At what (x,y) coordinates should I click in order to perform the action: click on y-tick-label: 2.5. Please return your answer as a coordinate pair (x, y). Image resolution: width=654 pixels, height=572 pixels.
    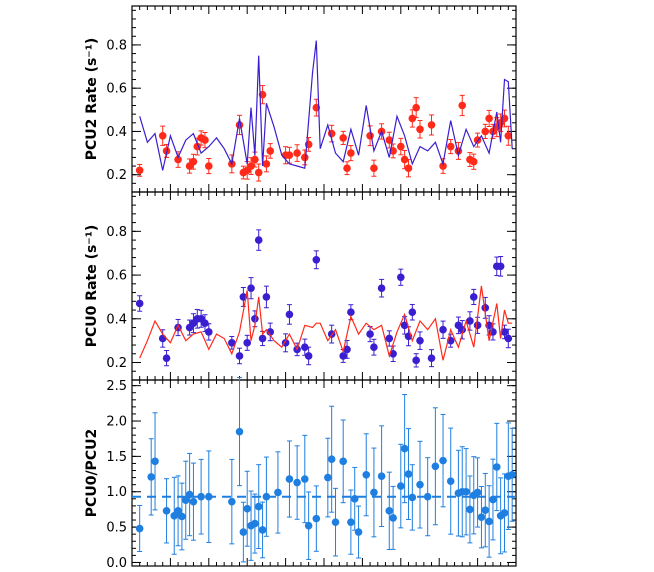
    Looking at the image, I should click on (116, 386).